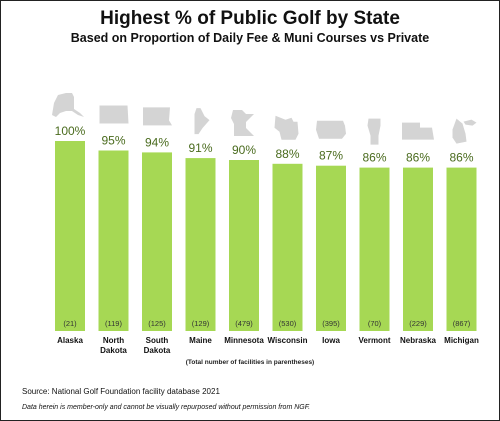 This screenshot has width=500, height=421. I want to click on category-label: Minnesota, so click(244, 340).